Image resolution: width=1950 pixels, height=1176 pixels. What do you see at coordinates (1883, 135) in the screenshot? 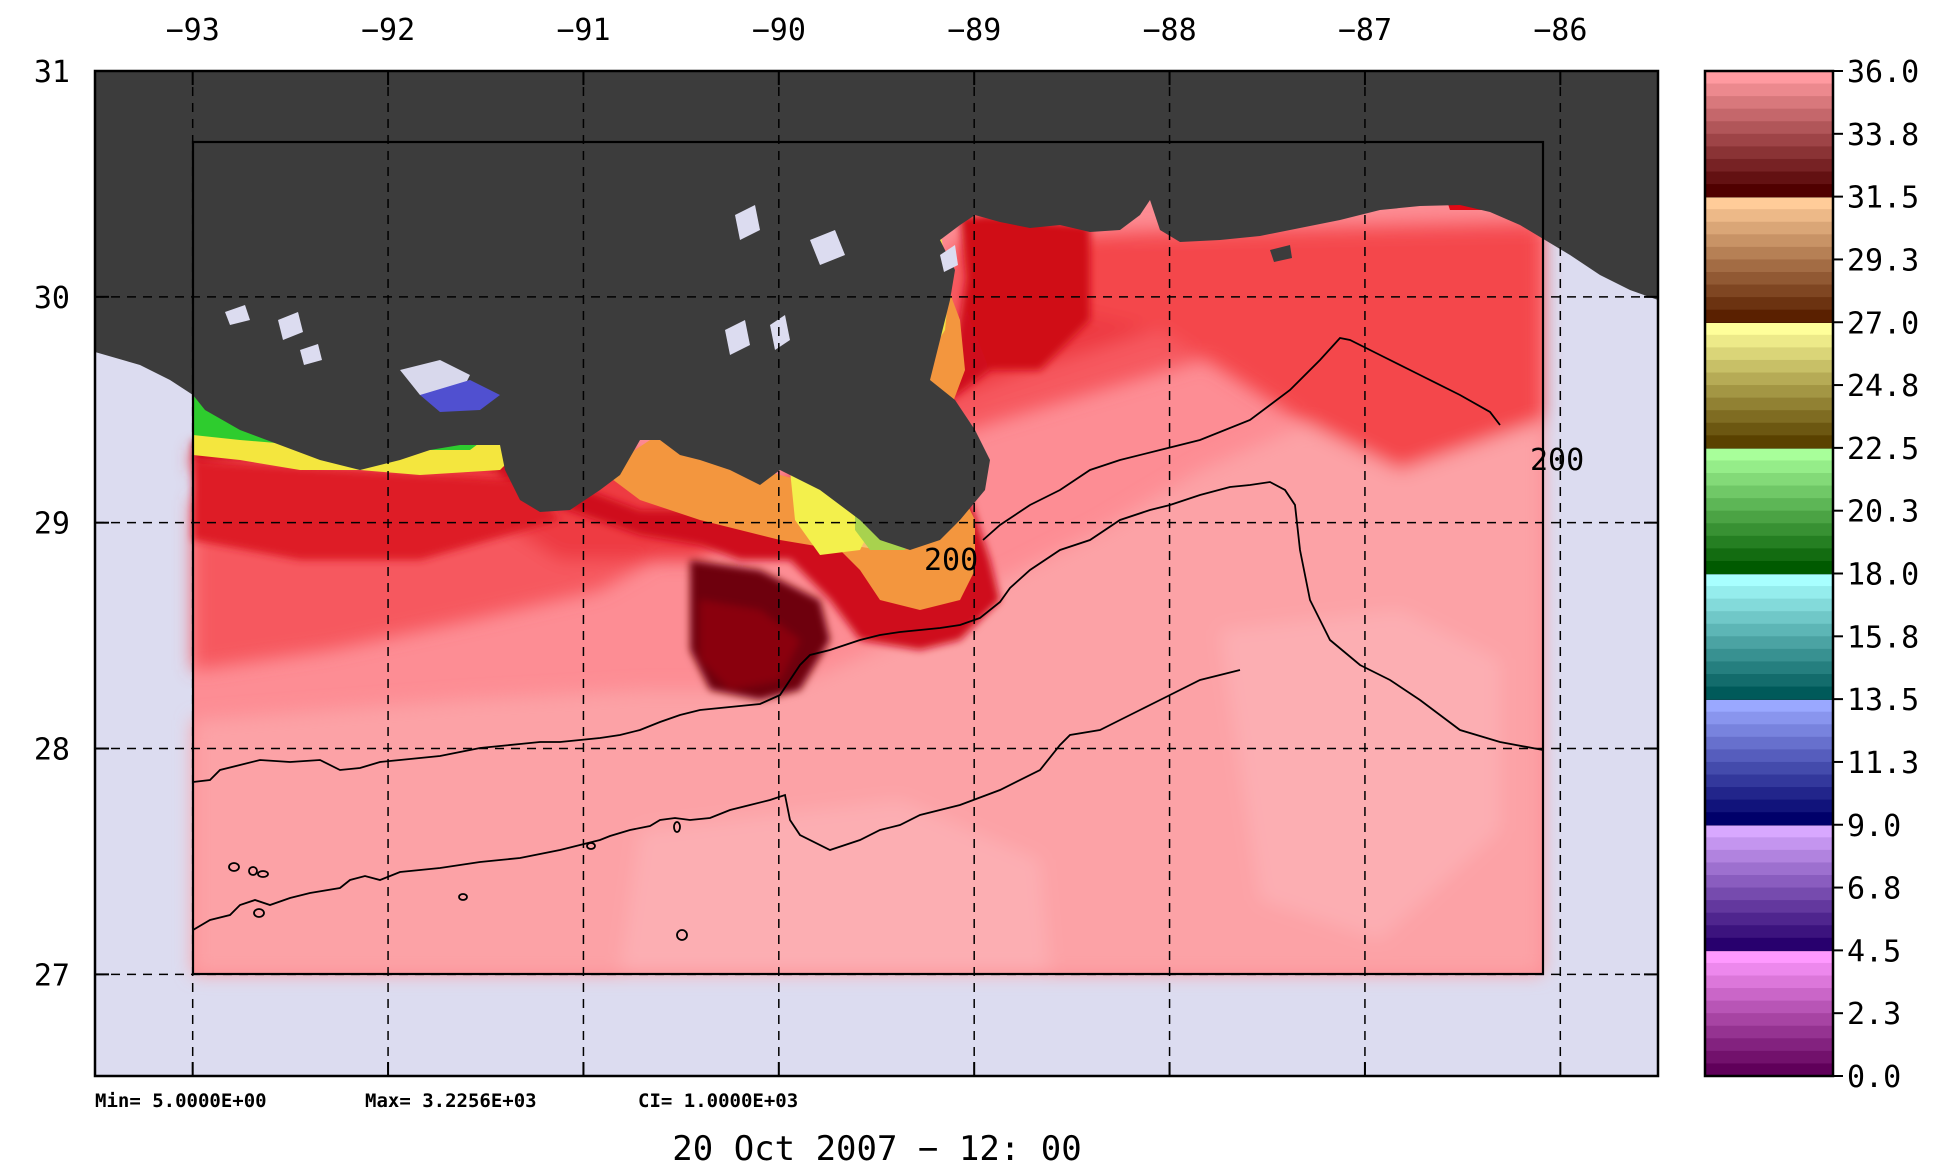
I see `colorbar-label: 33.8` at bounding box center [1883, 135].